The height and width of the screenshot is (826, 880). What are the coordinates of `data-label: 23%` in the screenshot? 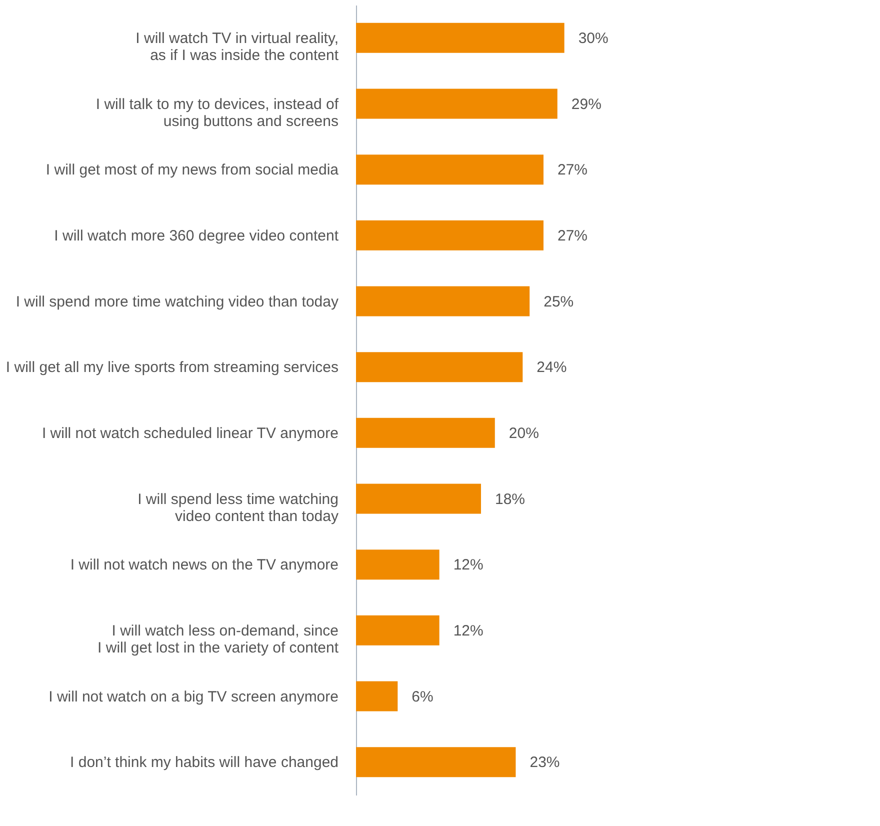 It's located at (545, 763).